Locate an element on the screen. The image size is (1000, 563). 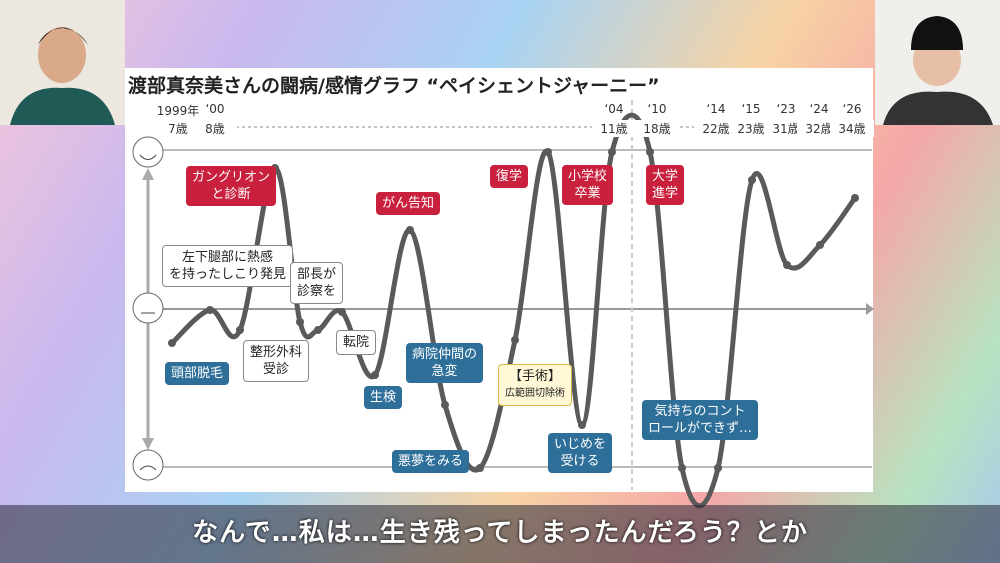
event-text: 病院仲間の is located at coordinates (445, 354).